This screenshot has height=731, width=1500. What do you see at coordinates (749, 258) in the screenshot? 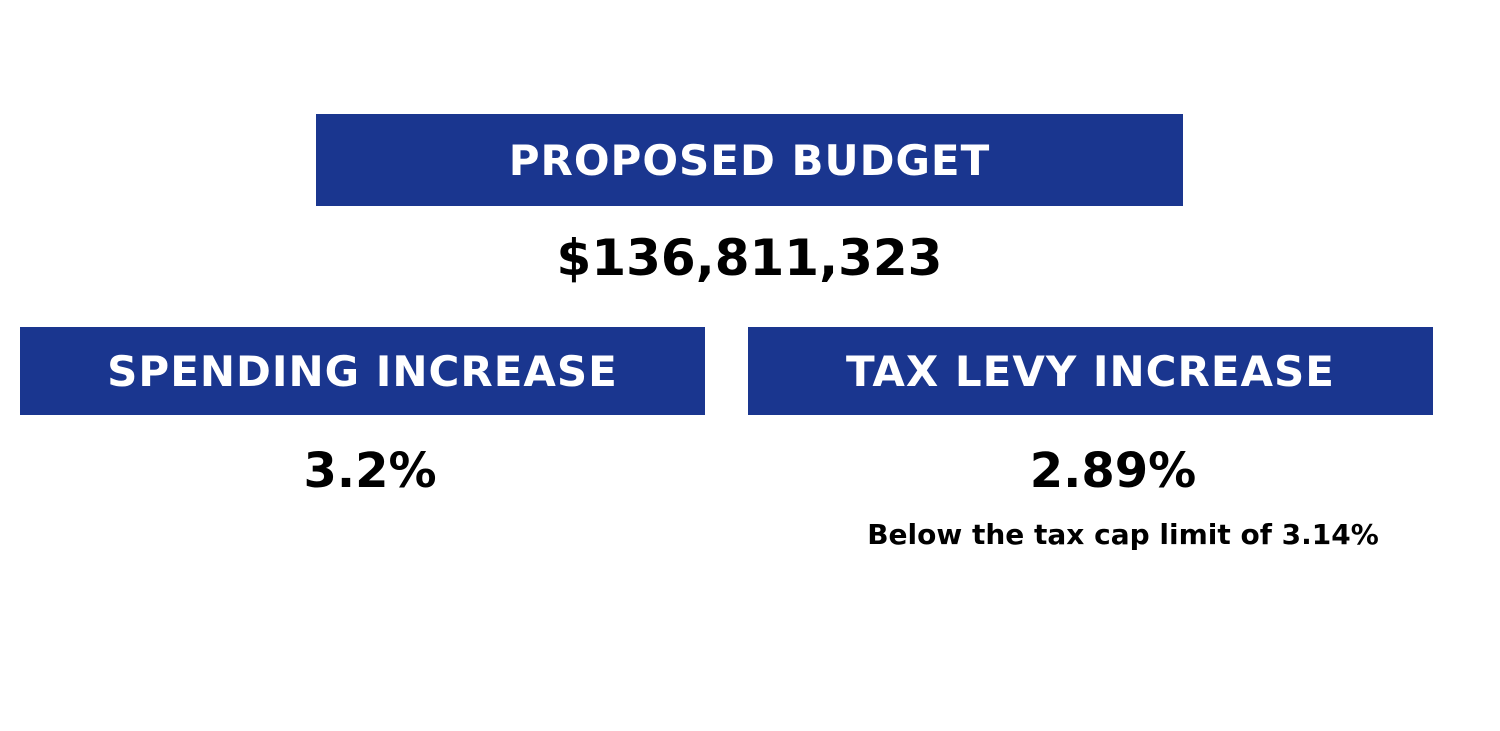
I see `proposed-budget-value: $136,811,323` at bounding box center [749, 258].